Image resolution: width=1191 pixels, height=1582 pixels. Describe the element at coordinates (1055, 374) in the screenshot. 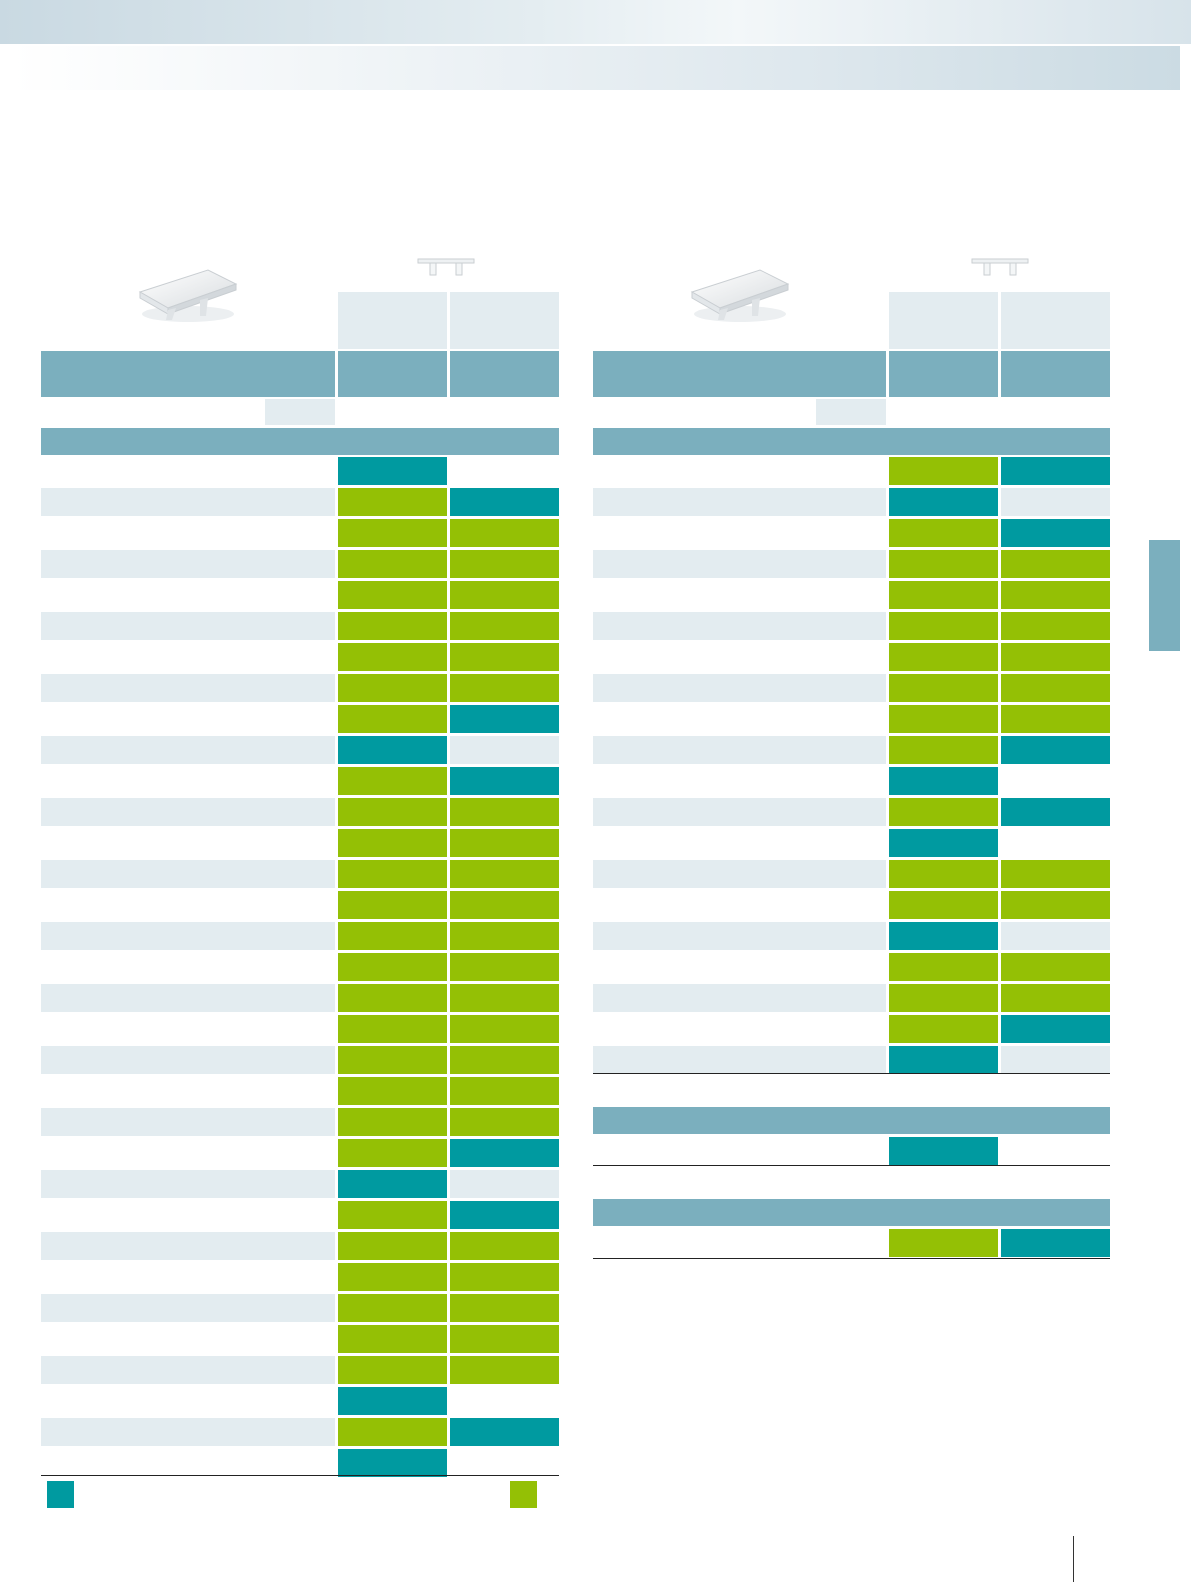

I see `main-header-right-c2` at that location.